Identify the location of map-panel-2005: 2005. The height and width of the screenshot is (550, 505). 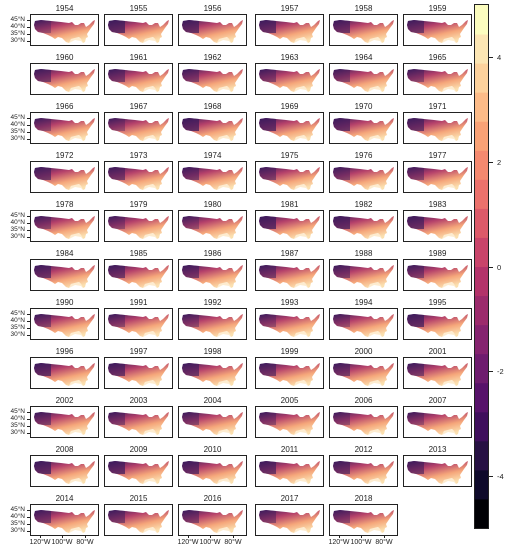
(289, 416).